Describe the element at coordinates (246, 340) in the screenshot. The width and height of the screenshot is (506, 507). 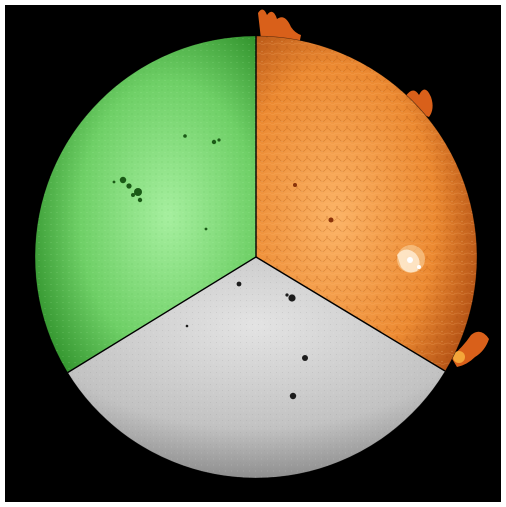
I see `sunspots-gray` at that location.